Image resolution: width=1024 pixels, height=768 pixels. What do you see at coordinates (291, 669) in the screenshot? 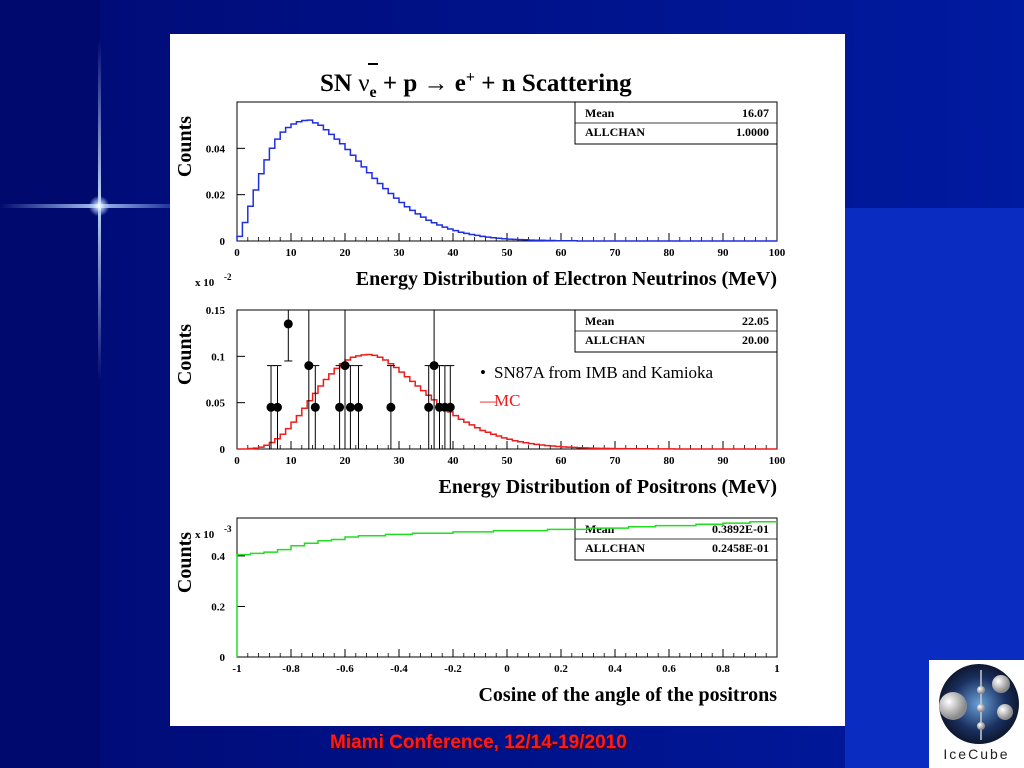
I see `x-tick-label: -0.8` at bounding box center [291, 669].